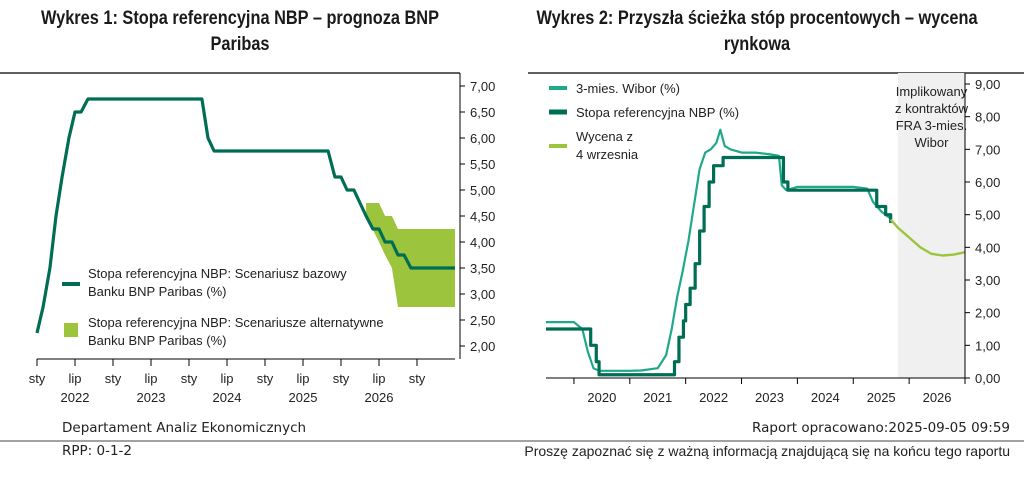 Image resolution: width=1024 pixels, height=480 pixels. What do you see at coordinates (987, 280) in the screenshot?
I see `chart2-ytick-label: 3,00` at bounding box center [987, 280].